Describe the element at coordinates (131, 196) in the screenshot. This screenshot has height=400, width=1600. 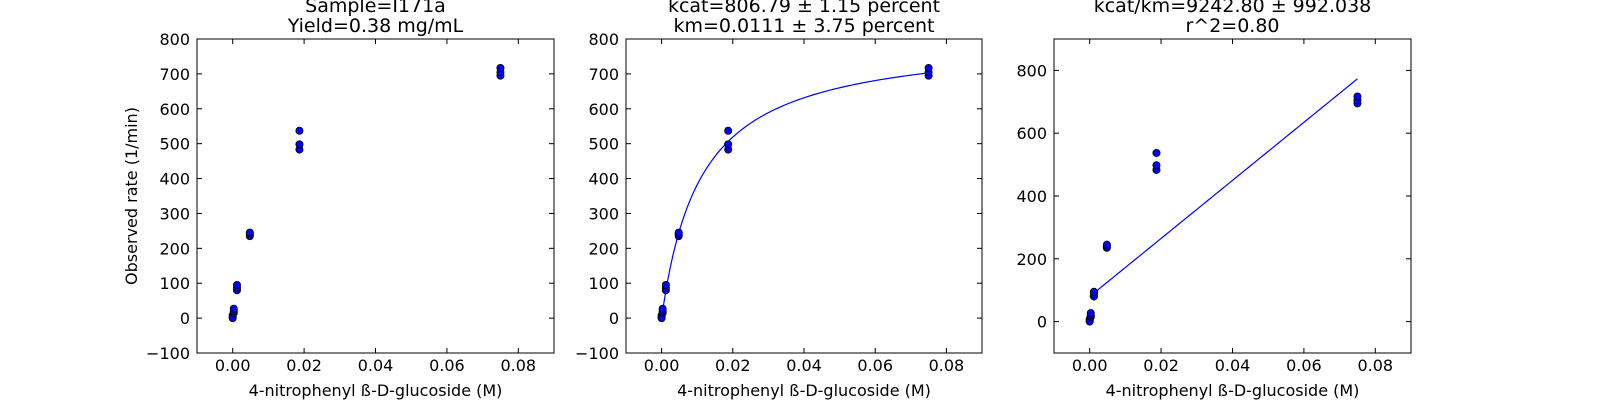
I see `y-axis-label: Observed rate (1/min)` at that location.